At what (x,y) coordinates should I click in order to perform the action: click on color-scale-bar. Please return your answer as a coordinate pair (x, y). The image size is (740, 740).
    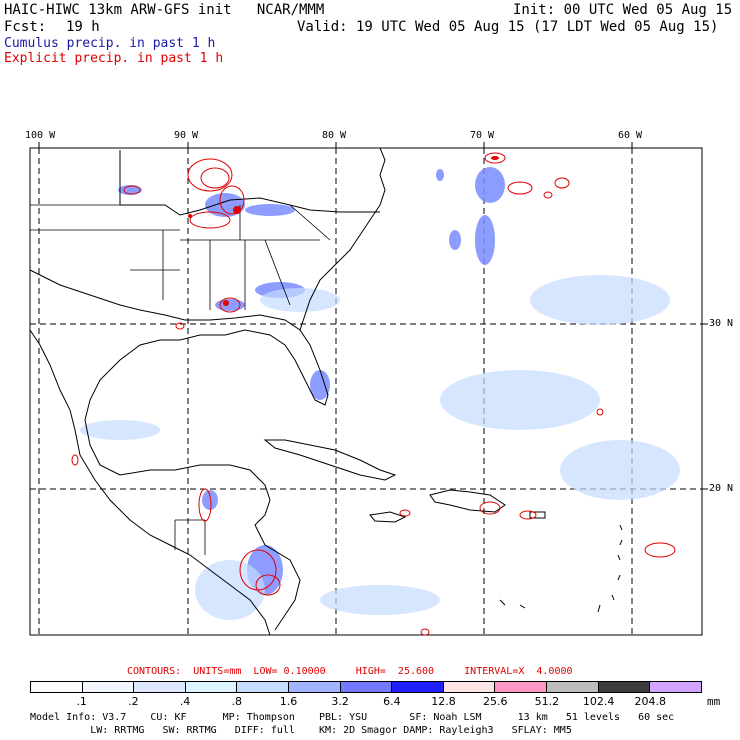
    Looking at the image, I should click on (366, 687).